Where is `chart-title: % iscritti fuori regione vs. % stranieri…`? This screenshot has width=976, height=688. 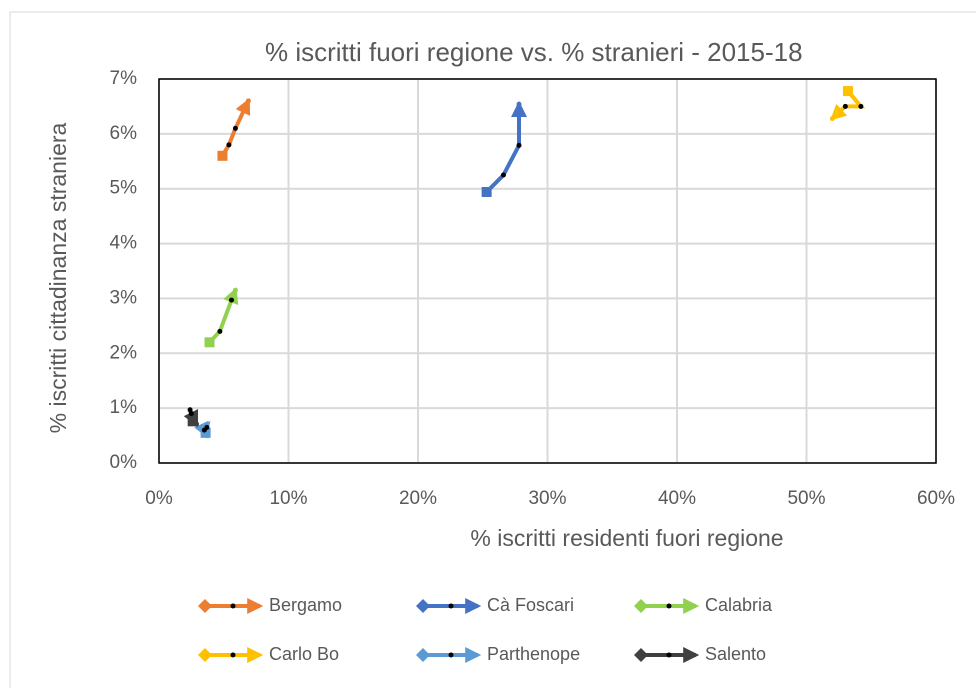
chart-title: % iscritti fuori regione vs. % stranieri… is located at coordinates (534, 52).